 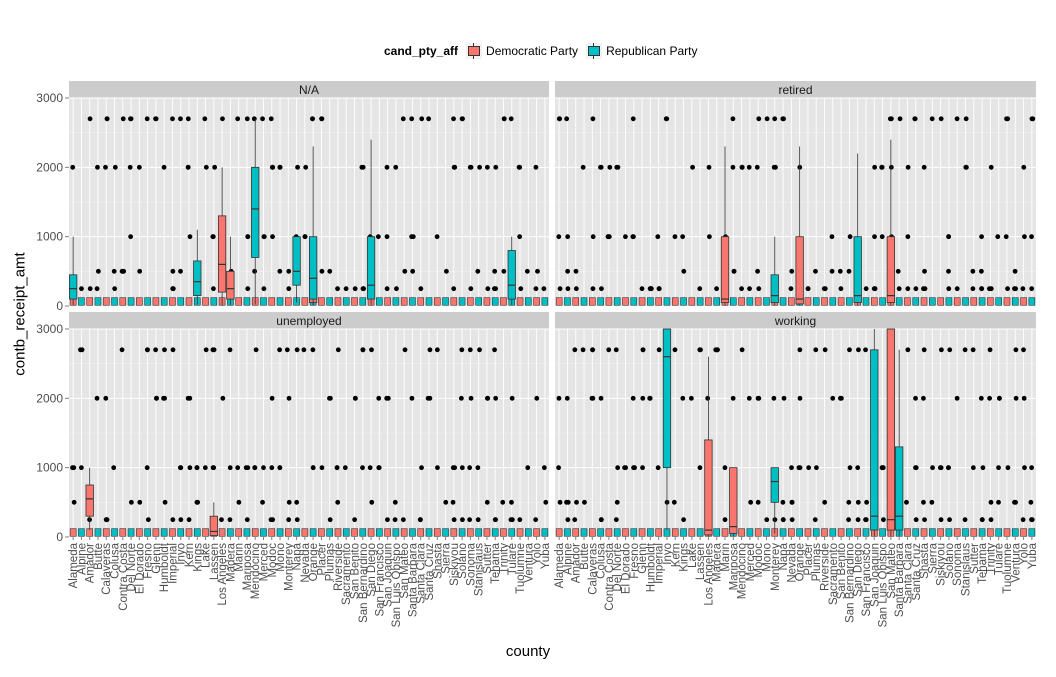 What do you see at coordinates (809, 559) in the screenshot?
I see `x-tick-label: Placer` at bounding box center [809, 559].